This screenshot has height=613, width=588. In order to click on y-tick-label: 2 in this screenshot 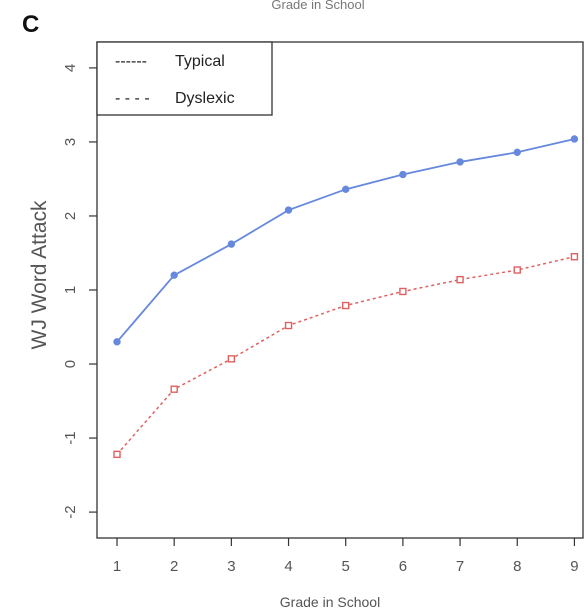, I will do `click(70, 216)`.